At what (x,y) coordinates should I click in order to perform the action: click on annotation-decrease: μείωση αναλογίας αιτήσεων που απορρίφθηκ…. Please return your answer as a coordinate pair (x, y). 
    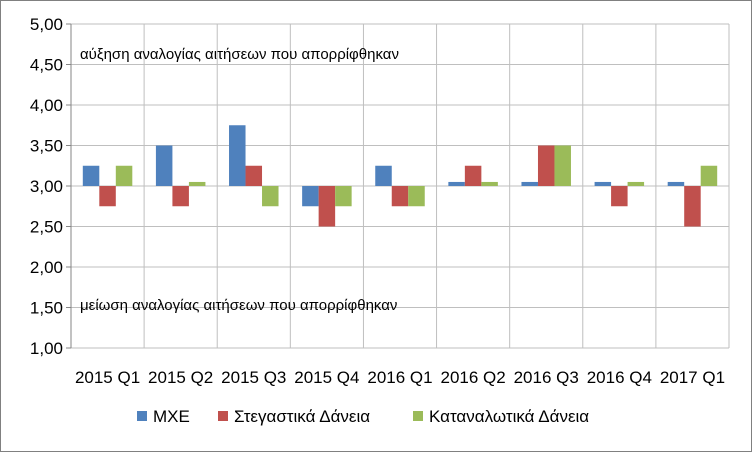
    Looking at the image, I should click on (238, 305).